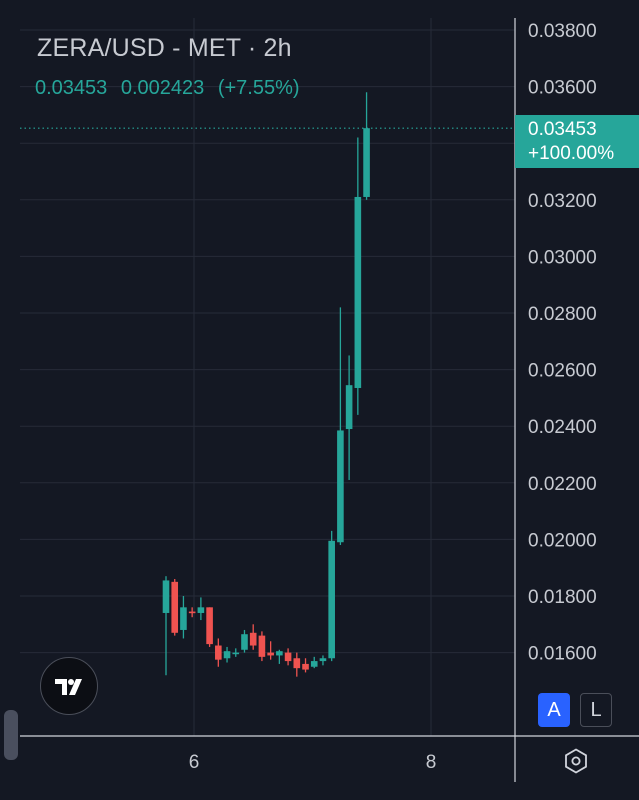  What do you see at coordinates (562, 427) in the screenshot?
I see `y-tick-label: 0.02400` at bounding box center [562, 427].